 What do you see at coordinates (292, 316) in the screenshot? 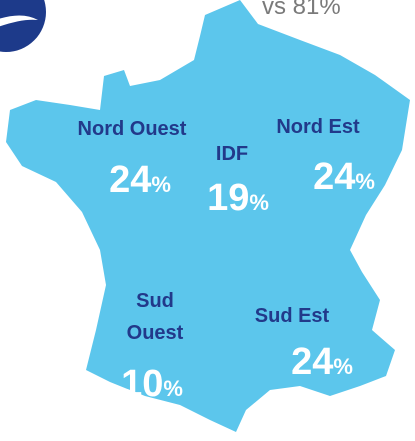
I see `region-name: Sud Est` at bounding box center [292, 316].